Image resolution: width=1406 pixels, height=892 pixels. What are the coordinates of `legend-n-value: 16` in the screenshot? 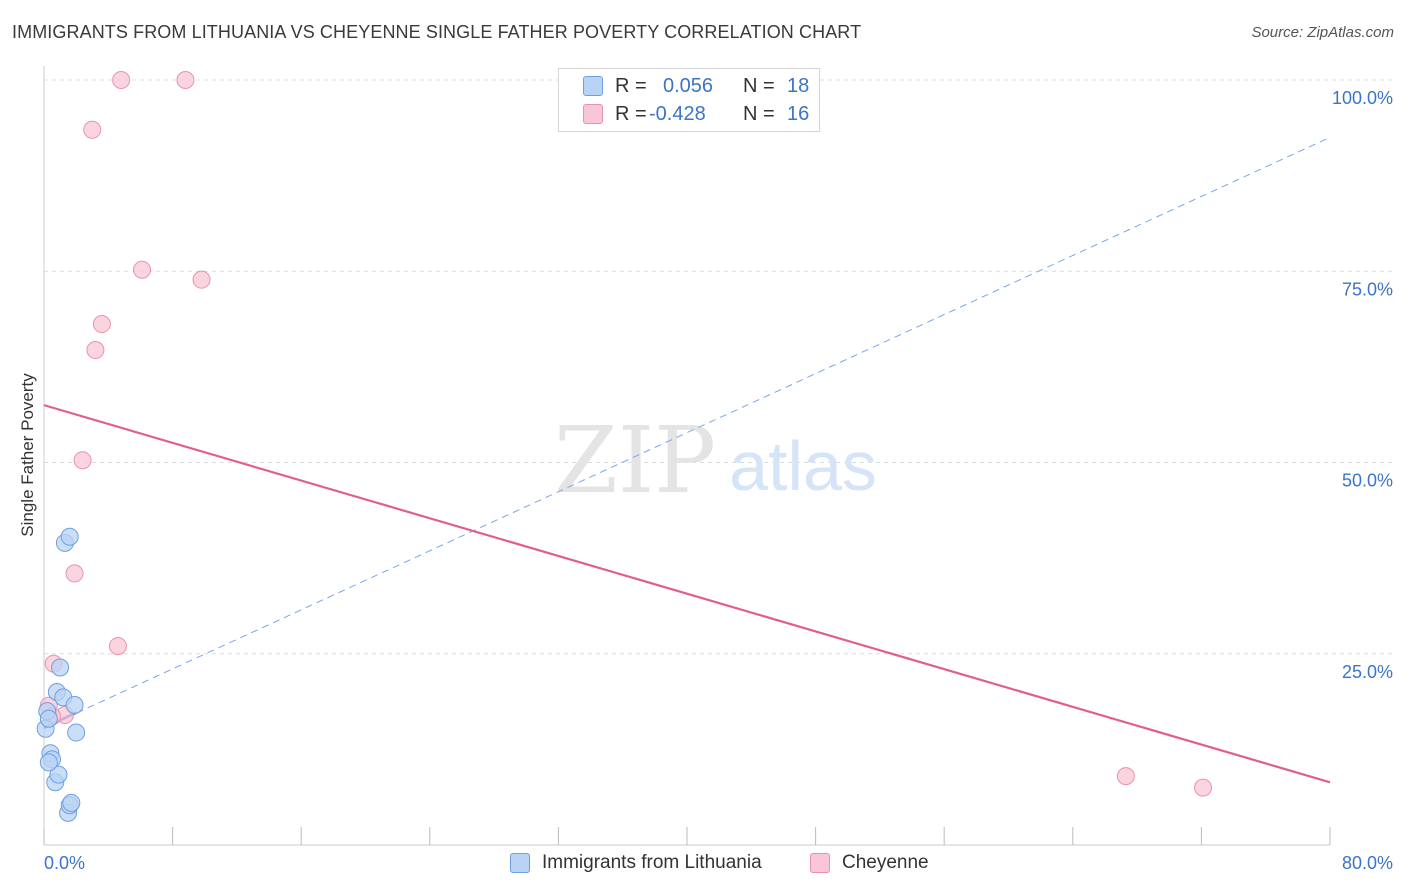 It's located at (798, 113).